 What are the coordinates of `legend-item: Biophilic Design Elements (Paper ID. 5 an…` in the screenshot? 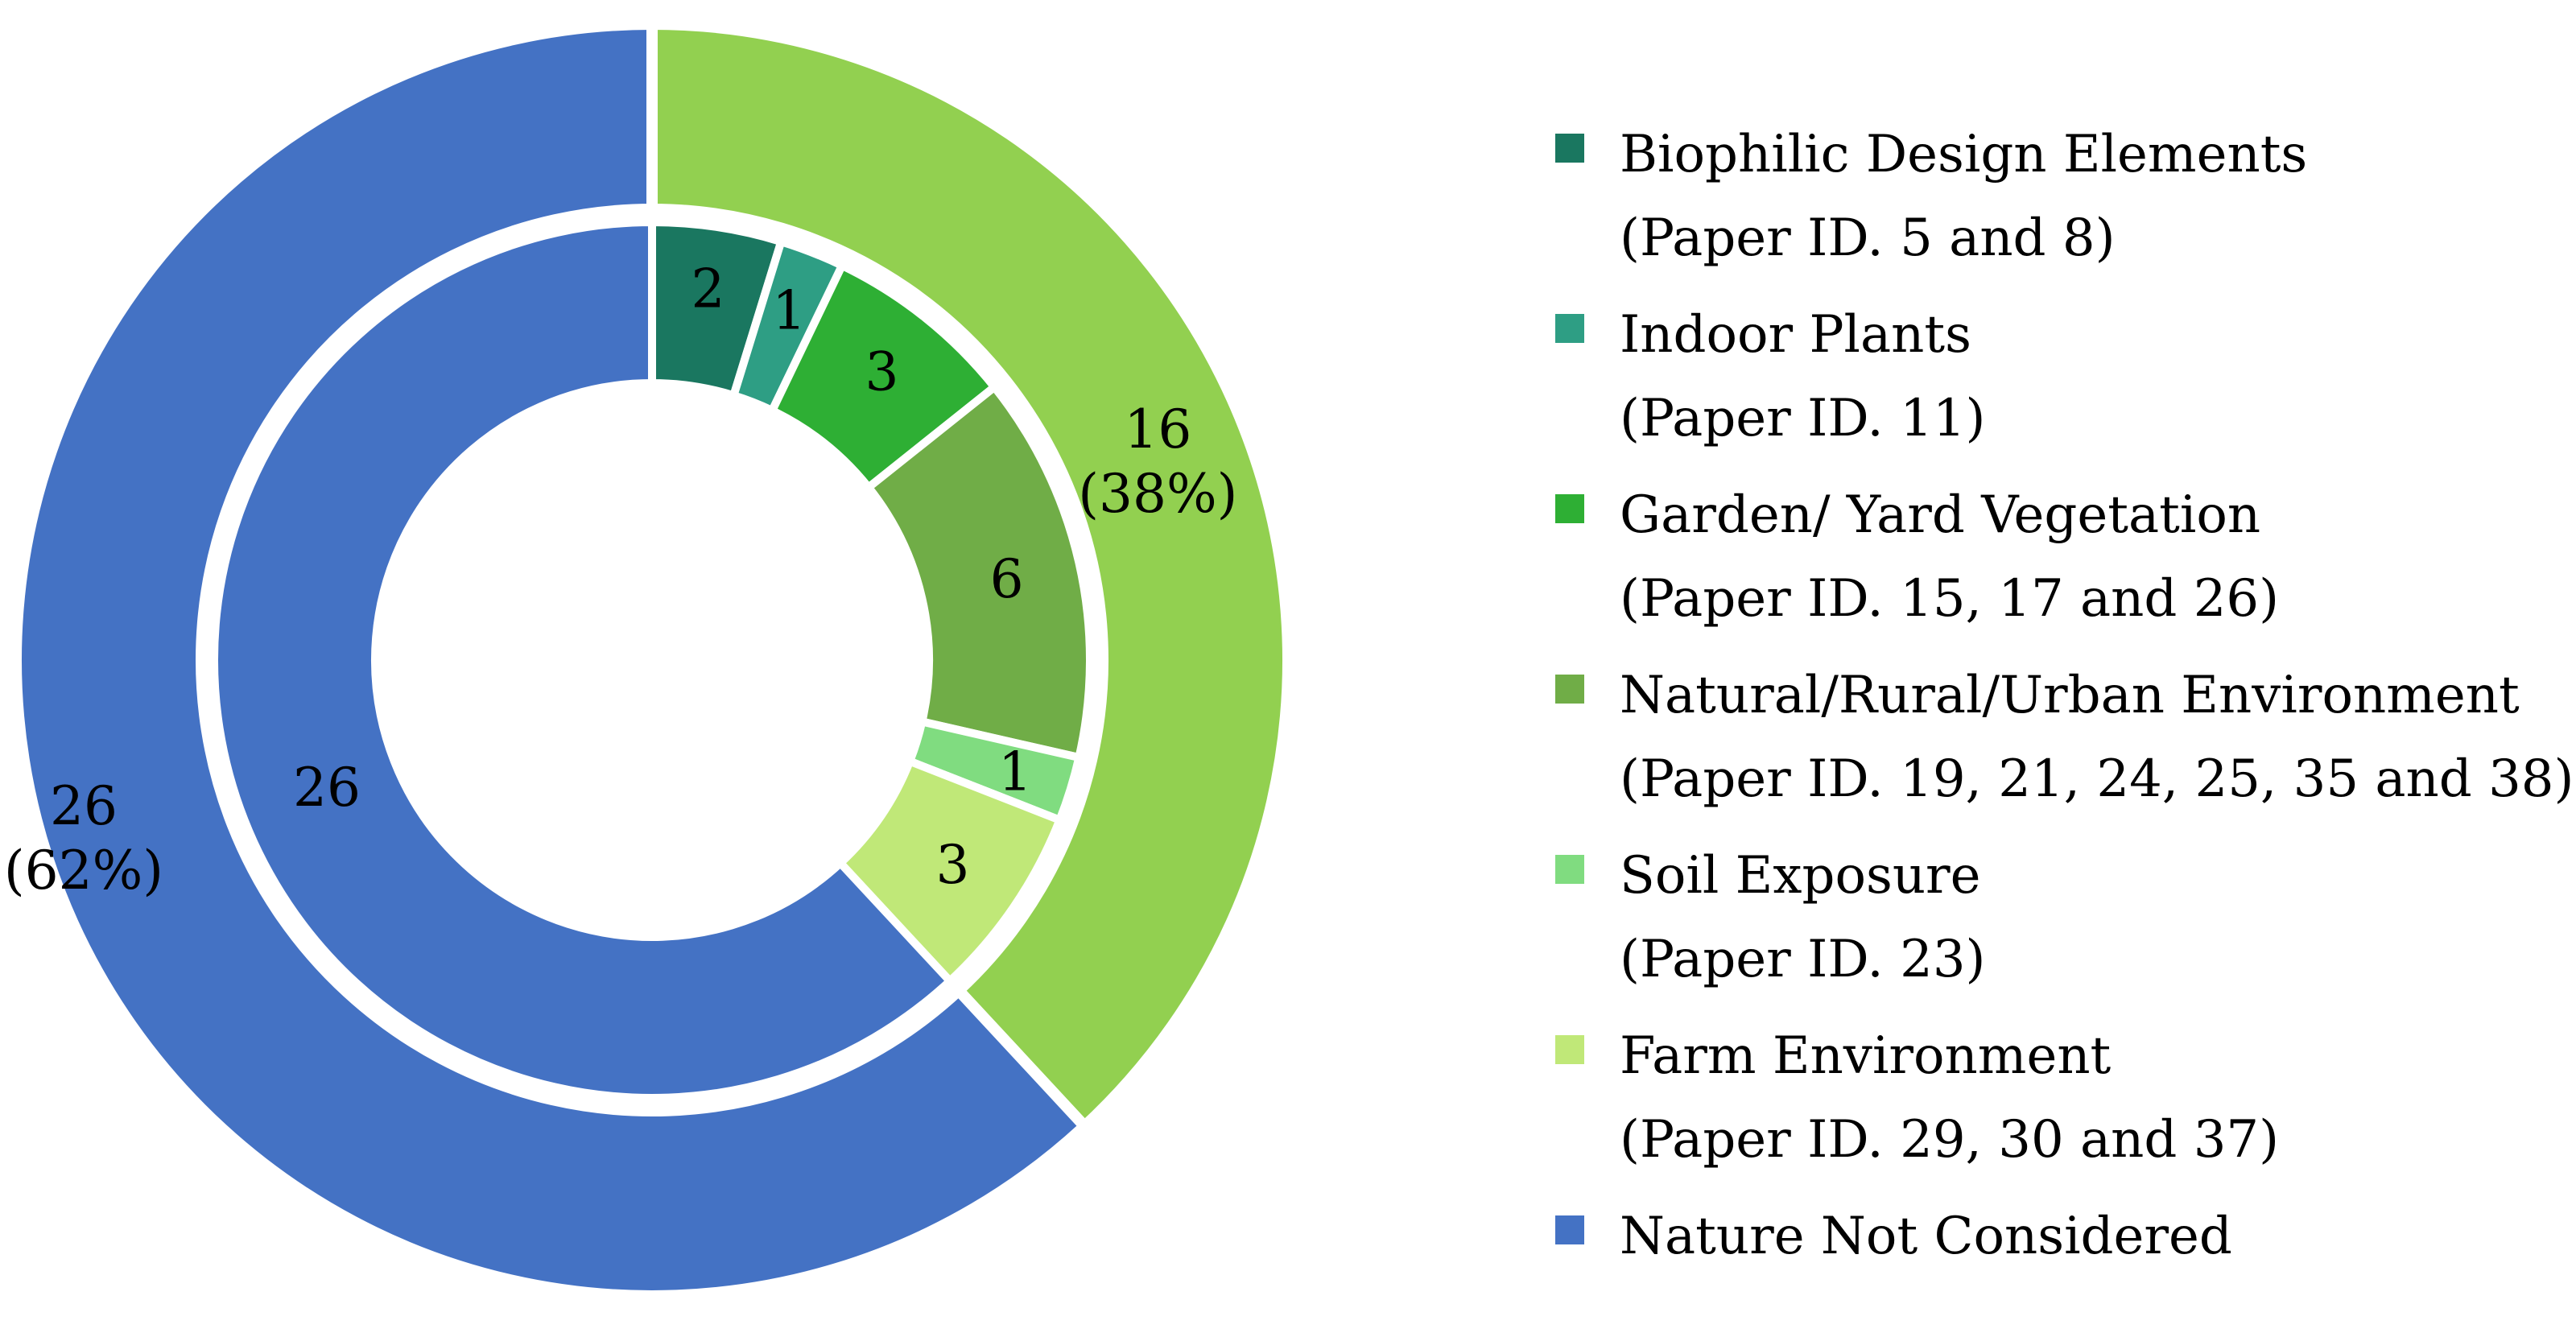 It's located at (2054, 196).